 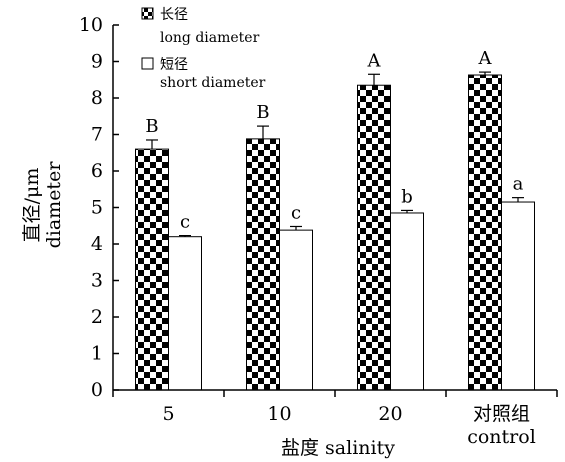 What do you see at coordinates (97, 281) in the screenshot?
I see `y-tick-label: 3` at bounding box center [97, 281].